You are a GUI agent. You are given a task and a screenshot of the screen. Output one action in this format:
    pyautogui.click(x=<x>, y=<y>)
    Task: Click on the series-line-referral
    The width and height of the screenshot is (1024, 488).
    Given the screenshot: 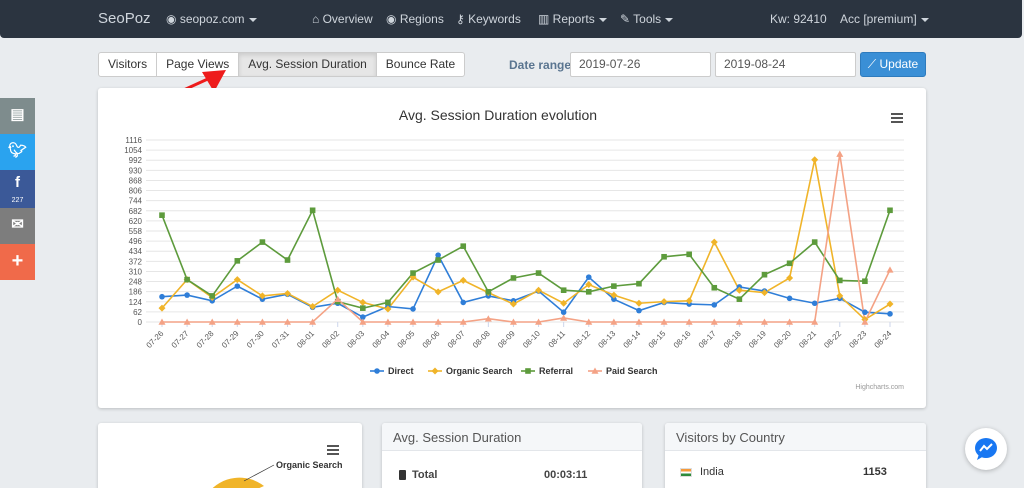 What is the action you would take?
    pyautogui.click(x=526, y=258)
    